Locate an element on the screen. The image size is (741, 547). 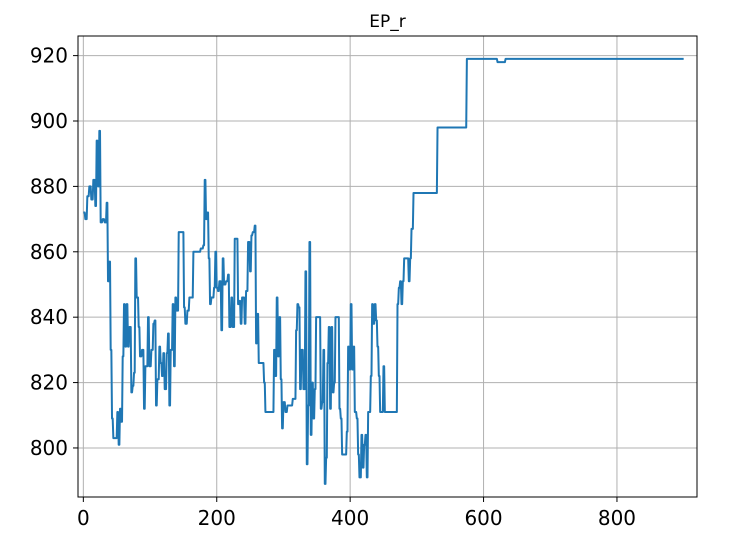
x-axis: 0 200 400 600 800 is located at coordinates (356, 513).